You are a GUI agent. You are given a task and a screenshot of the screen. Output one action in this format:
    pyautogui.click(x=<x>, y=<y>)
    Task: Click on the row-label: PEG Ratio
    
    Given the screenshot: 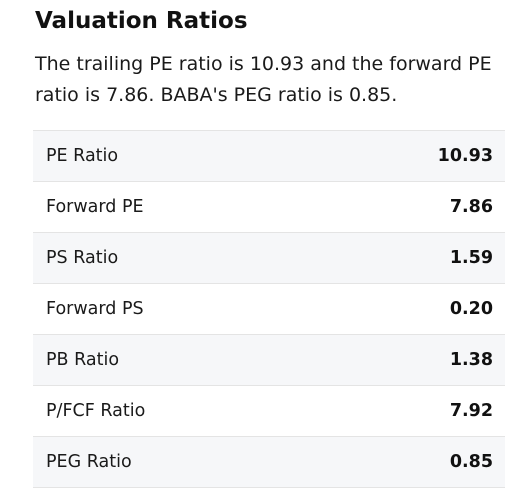 What is the action you would take?
    pyautogui.click(x=89, y=462)
    